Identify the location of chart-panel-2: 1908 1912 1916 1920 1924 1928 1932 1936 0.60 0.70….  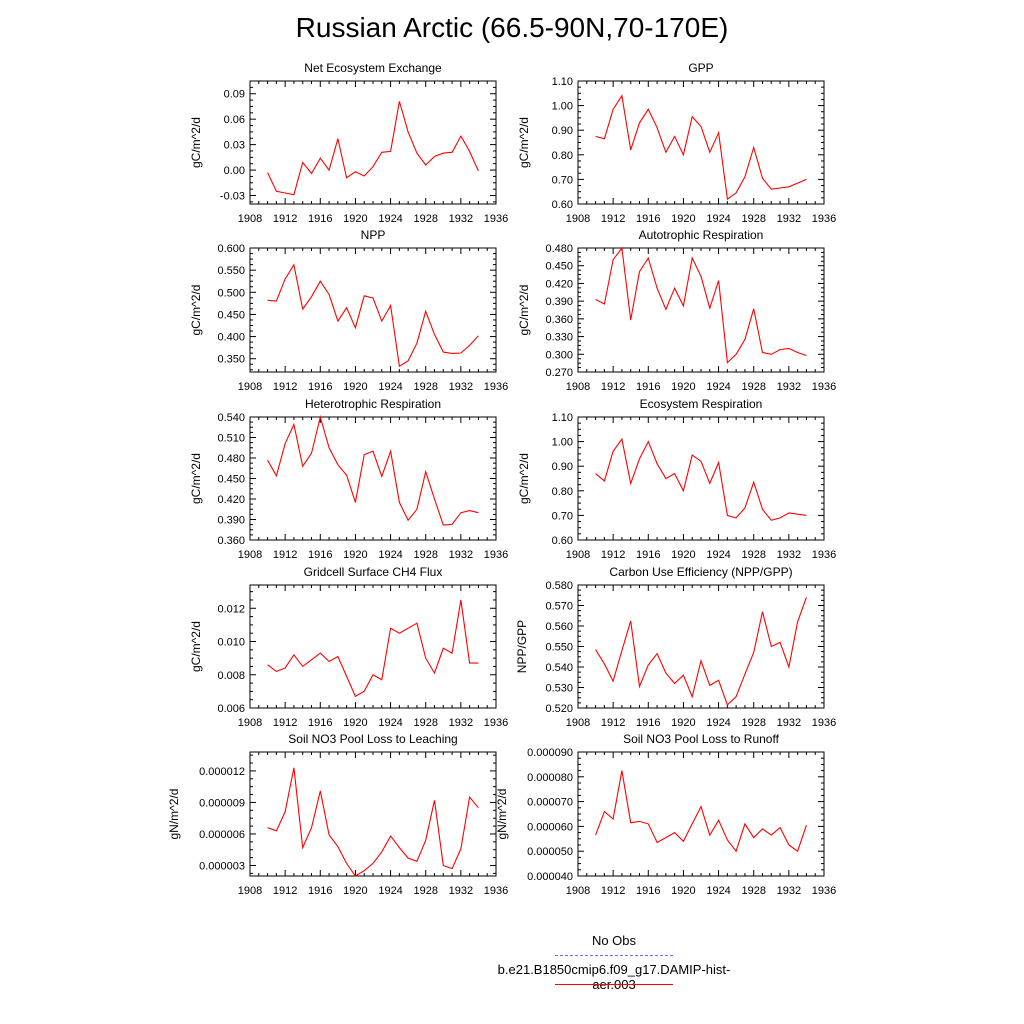
(676, 143).